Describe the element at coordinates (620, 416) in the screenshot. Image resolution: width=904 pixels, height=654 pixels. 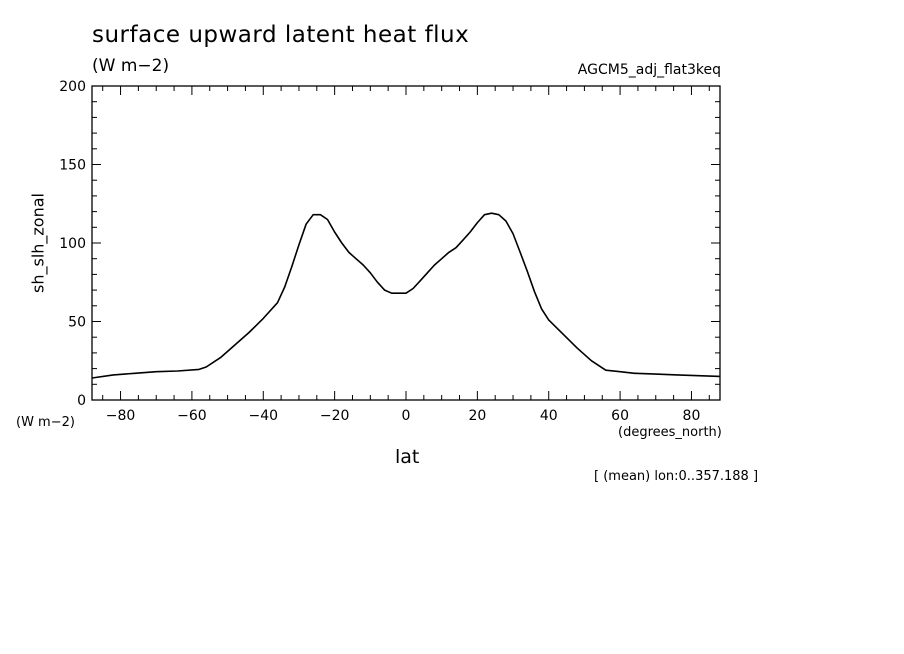
I see `x-tick-label: 60` at that location.